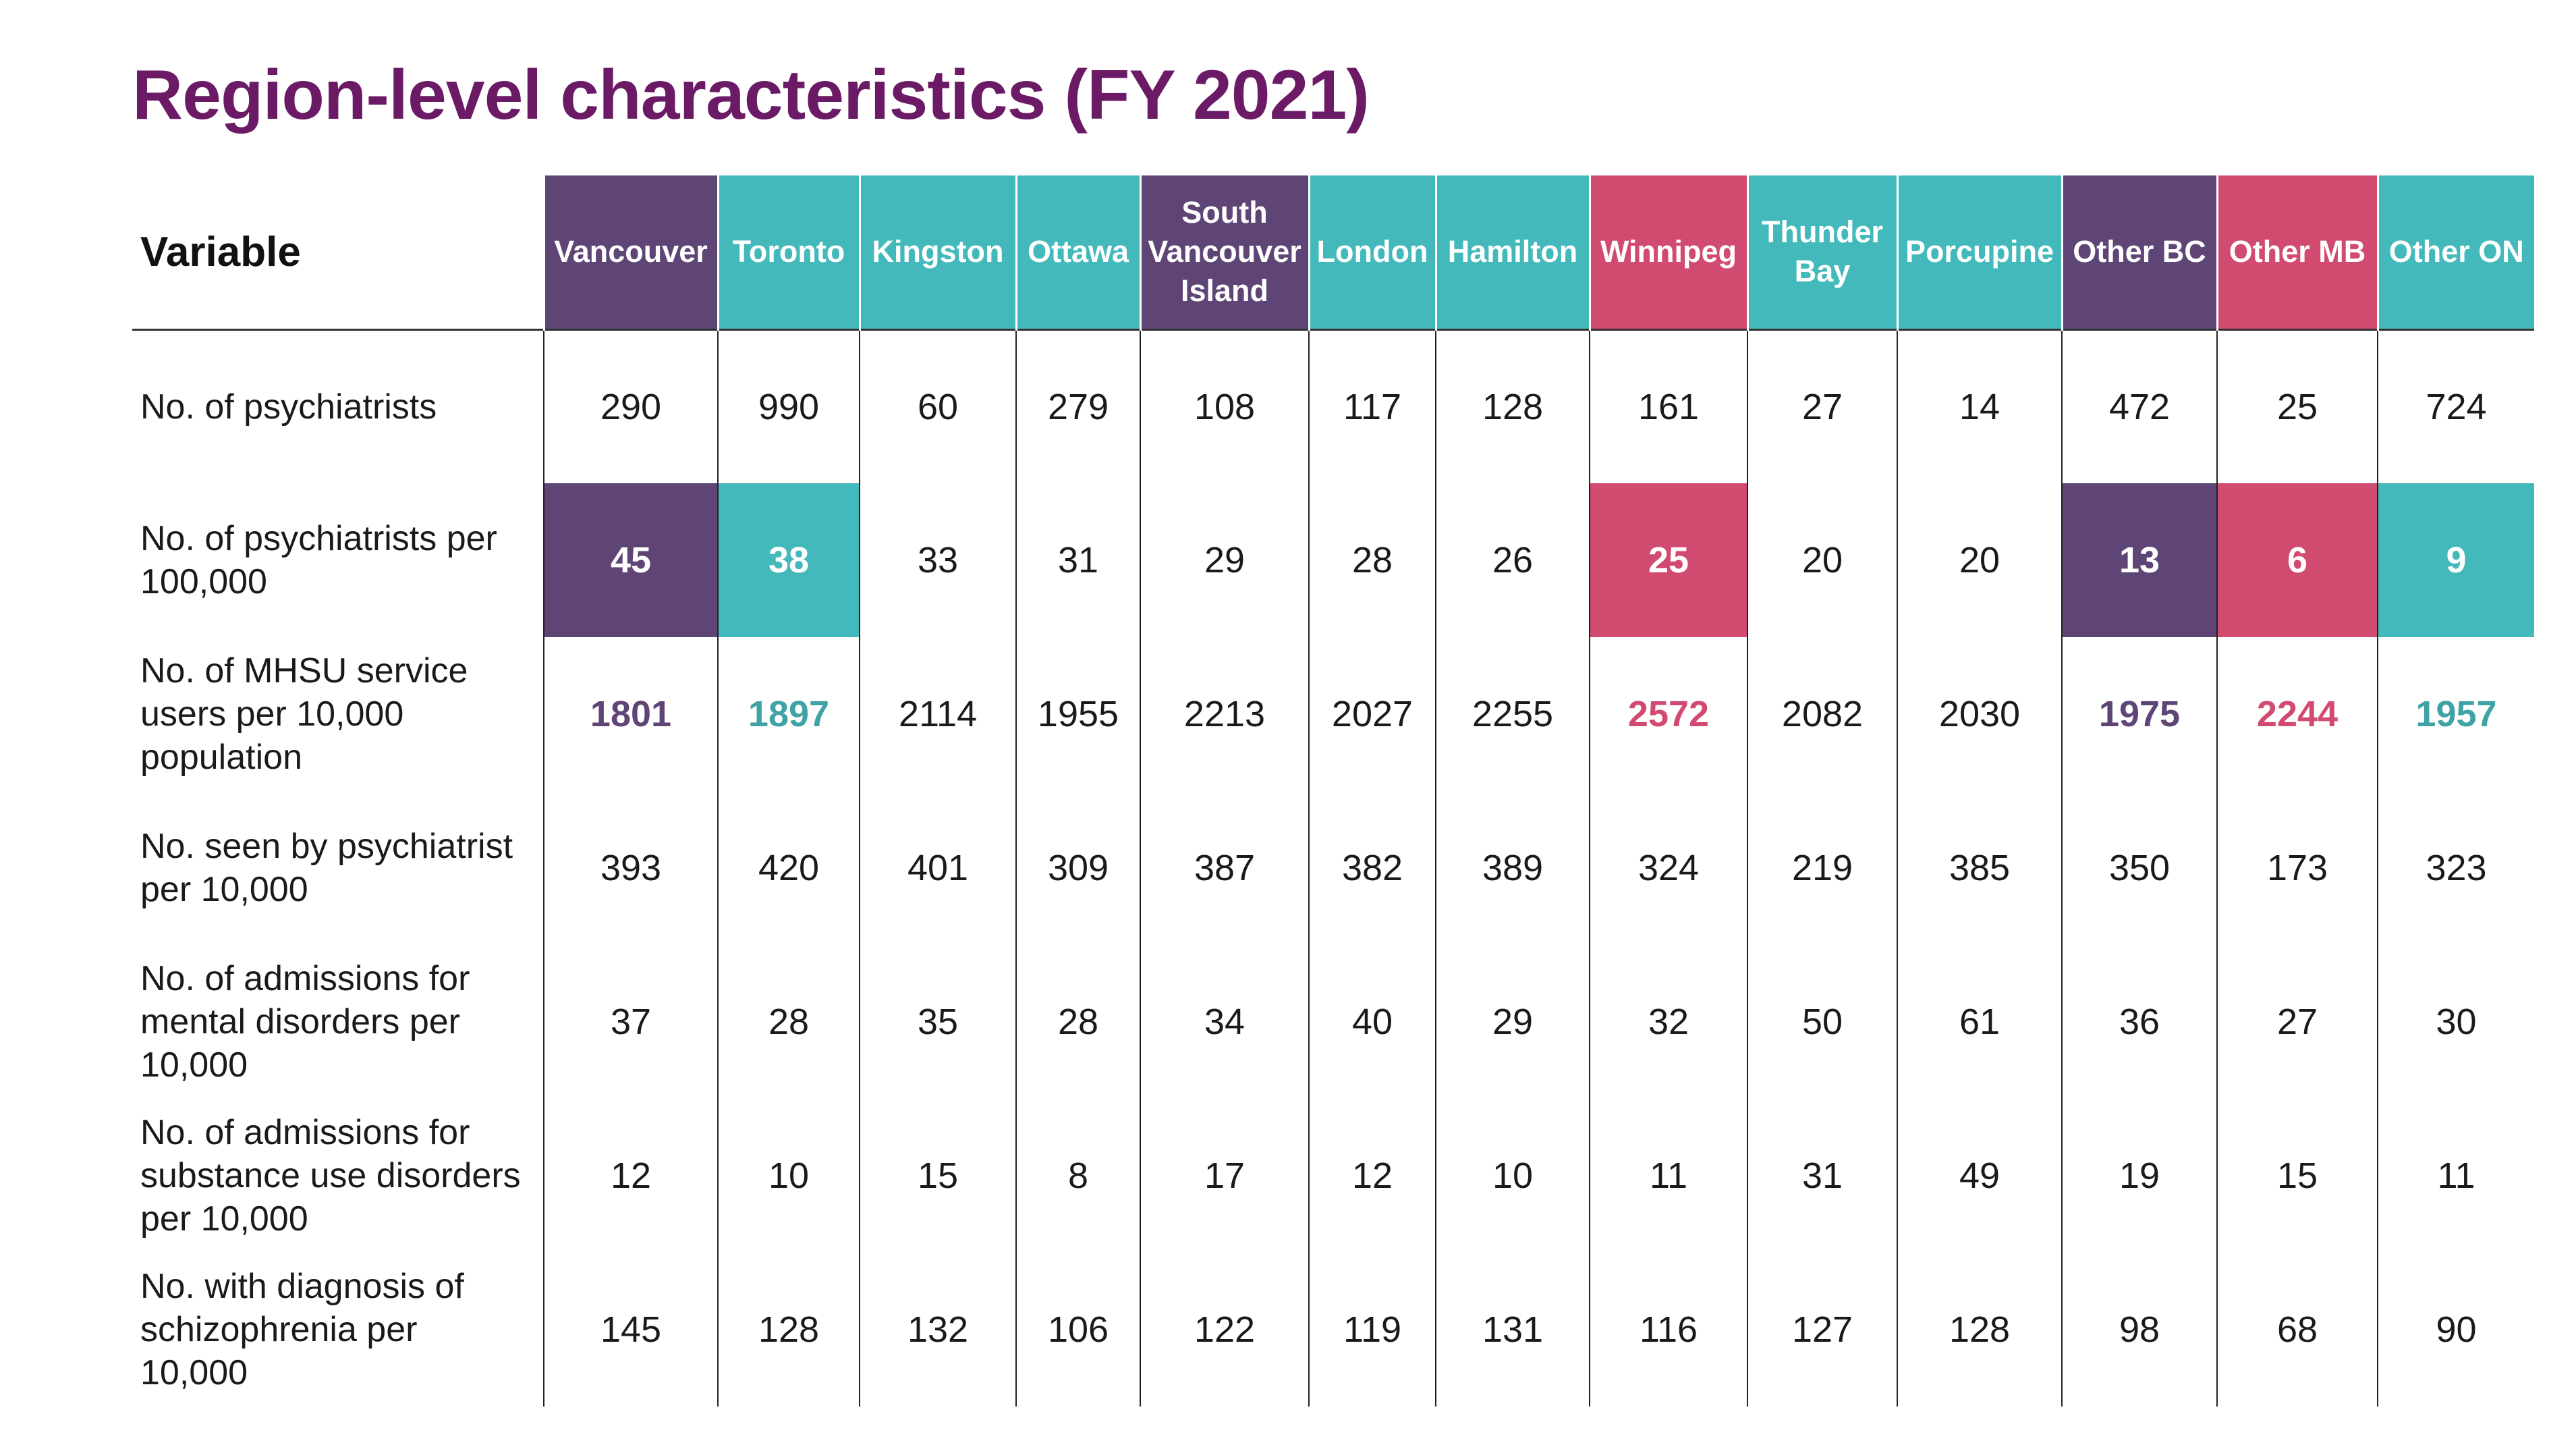 Image resolution: width=2576 pixels, height=1443 pixels. Describe the element at coordinates (2139, 1330) in the screenshot. I see `table-cell: 98` at that location.